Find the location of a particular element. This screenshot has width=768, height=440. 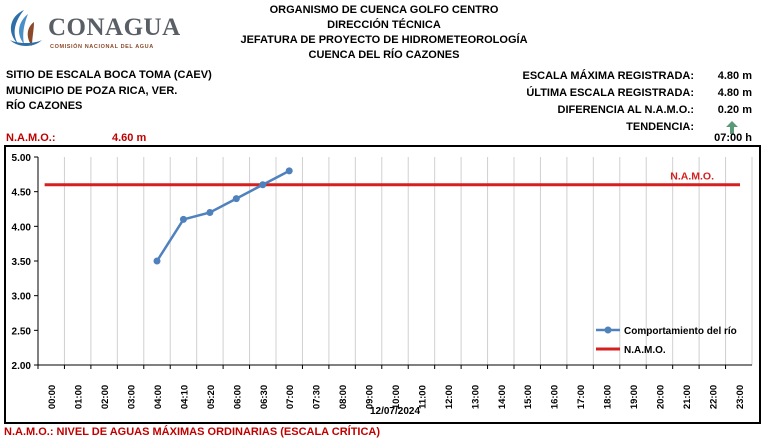

x-tick-label: 07:30 is located at coordinates (317, 397).